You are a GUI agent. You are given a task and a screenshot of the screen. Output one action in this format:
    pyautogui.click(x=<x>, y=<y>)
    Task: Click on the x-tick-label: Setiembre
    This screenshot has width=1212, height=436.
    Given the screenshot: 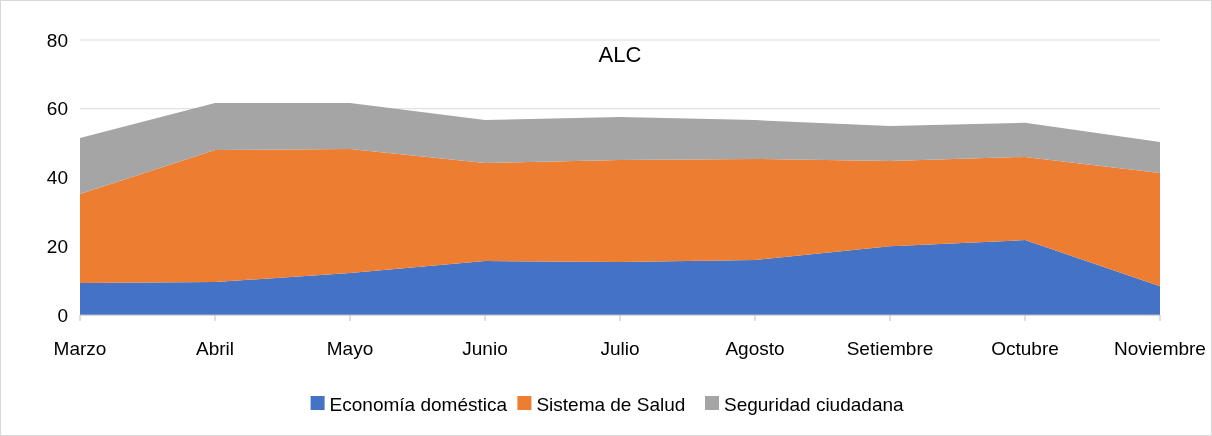 What is the action you would take?
    pyautogui.click(x=890, y=348)
    